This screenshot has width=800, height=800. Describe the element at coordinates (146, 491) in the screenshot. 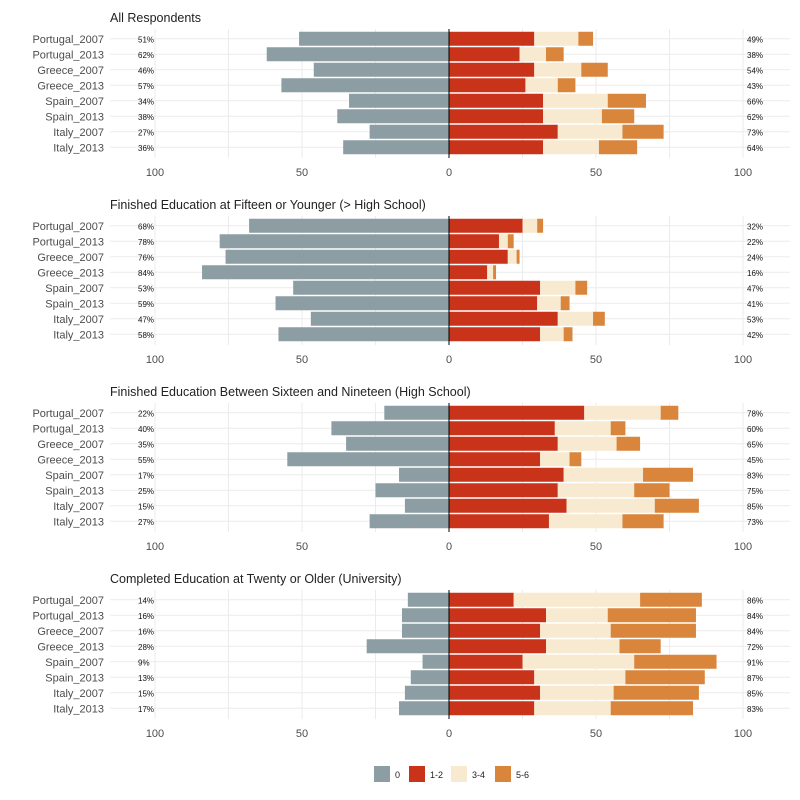

I see `left-percent-label: 25%` at that location.